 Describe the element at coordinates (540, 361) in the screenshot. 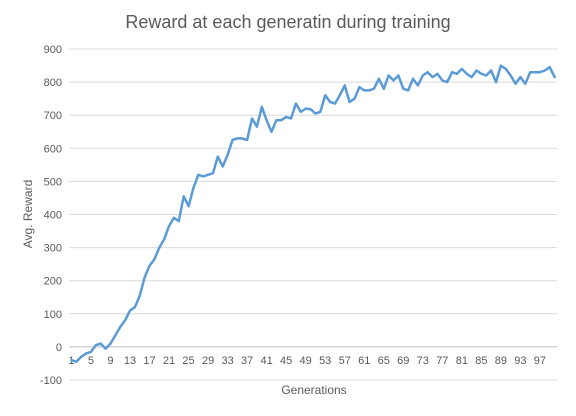

I see `x-tick-label: 97` at that location.